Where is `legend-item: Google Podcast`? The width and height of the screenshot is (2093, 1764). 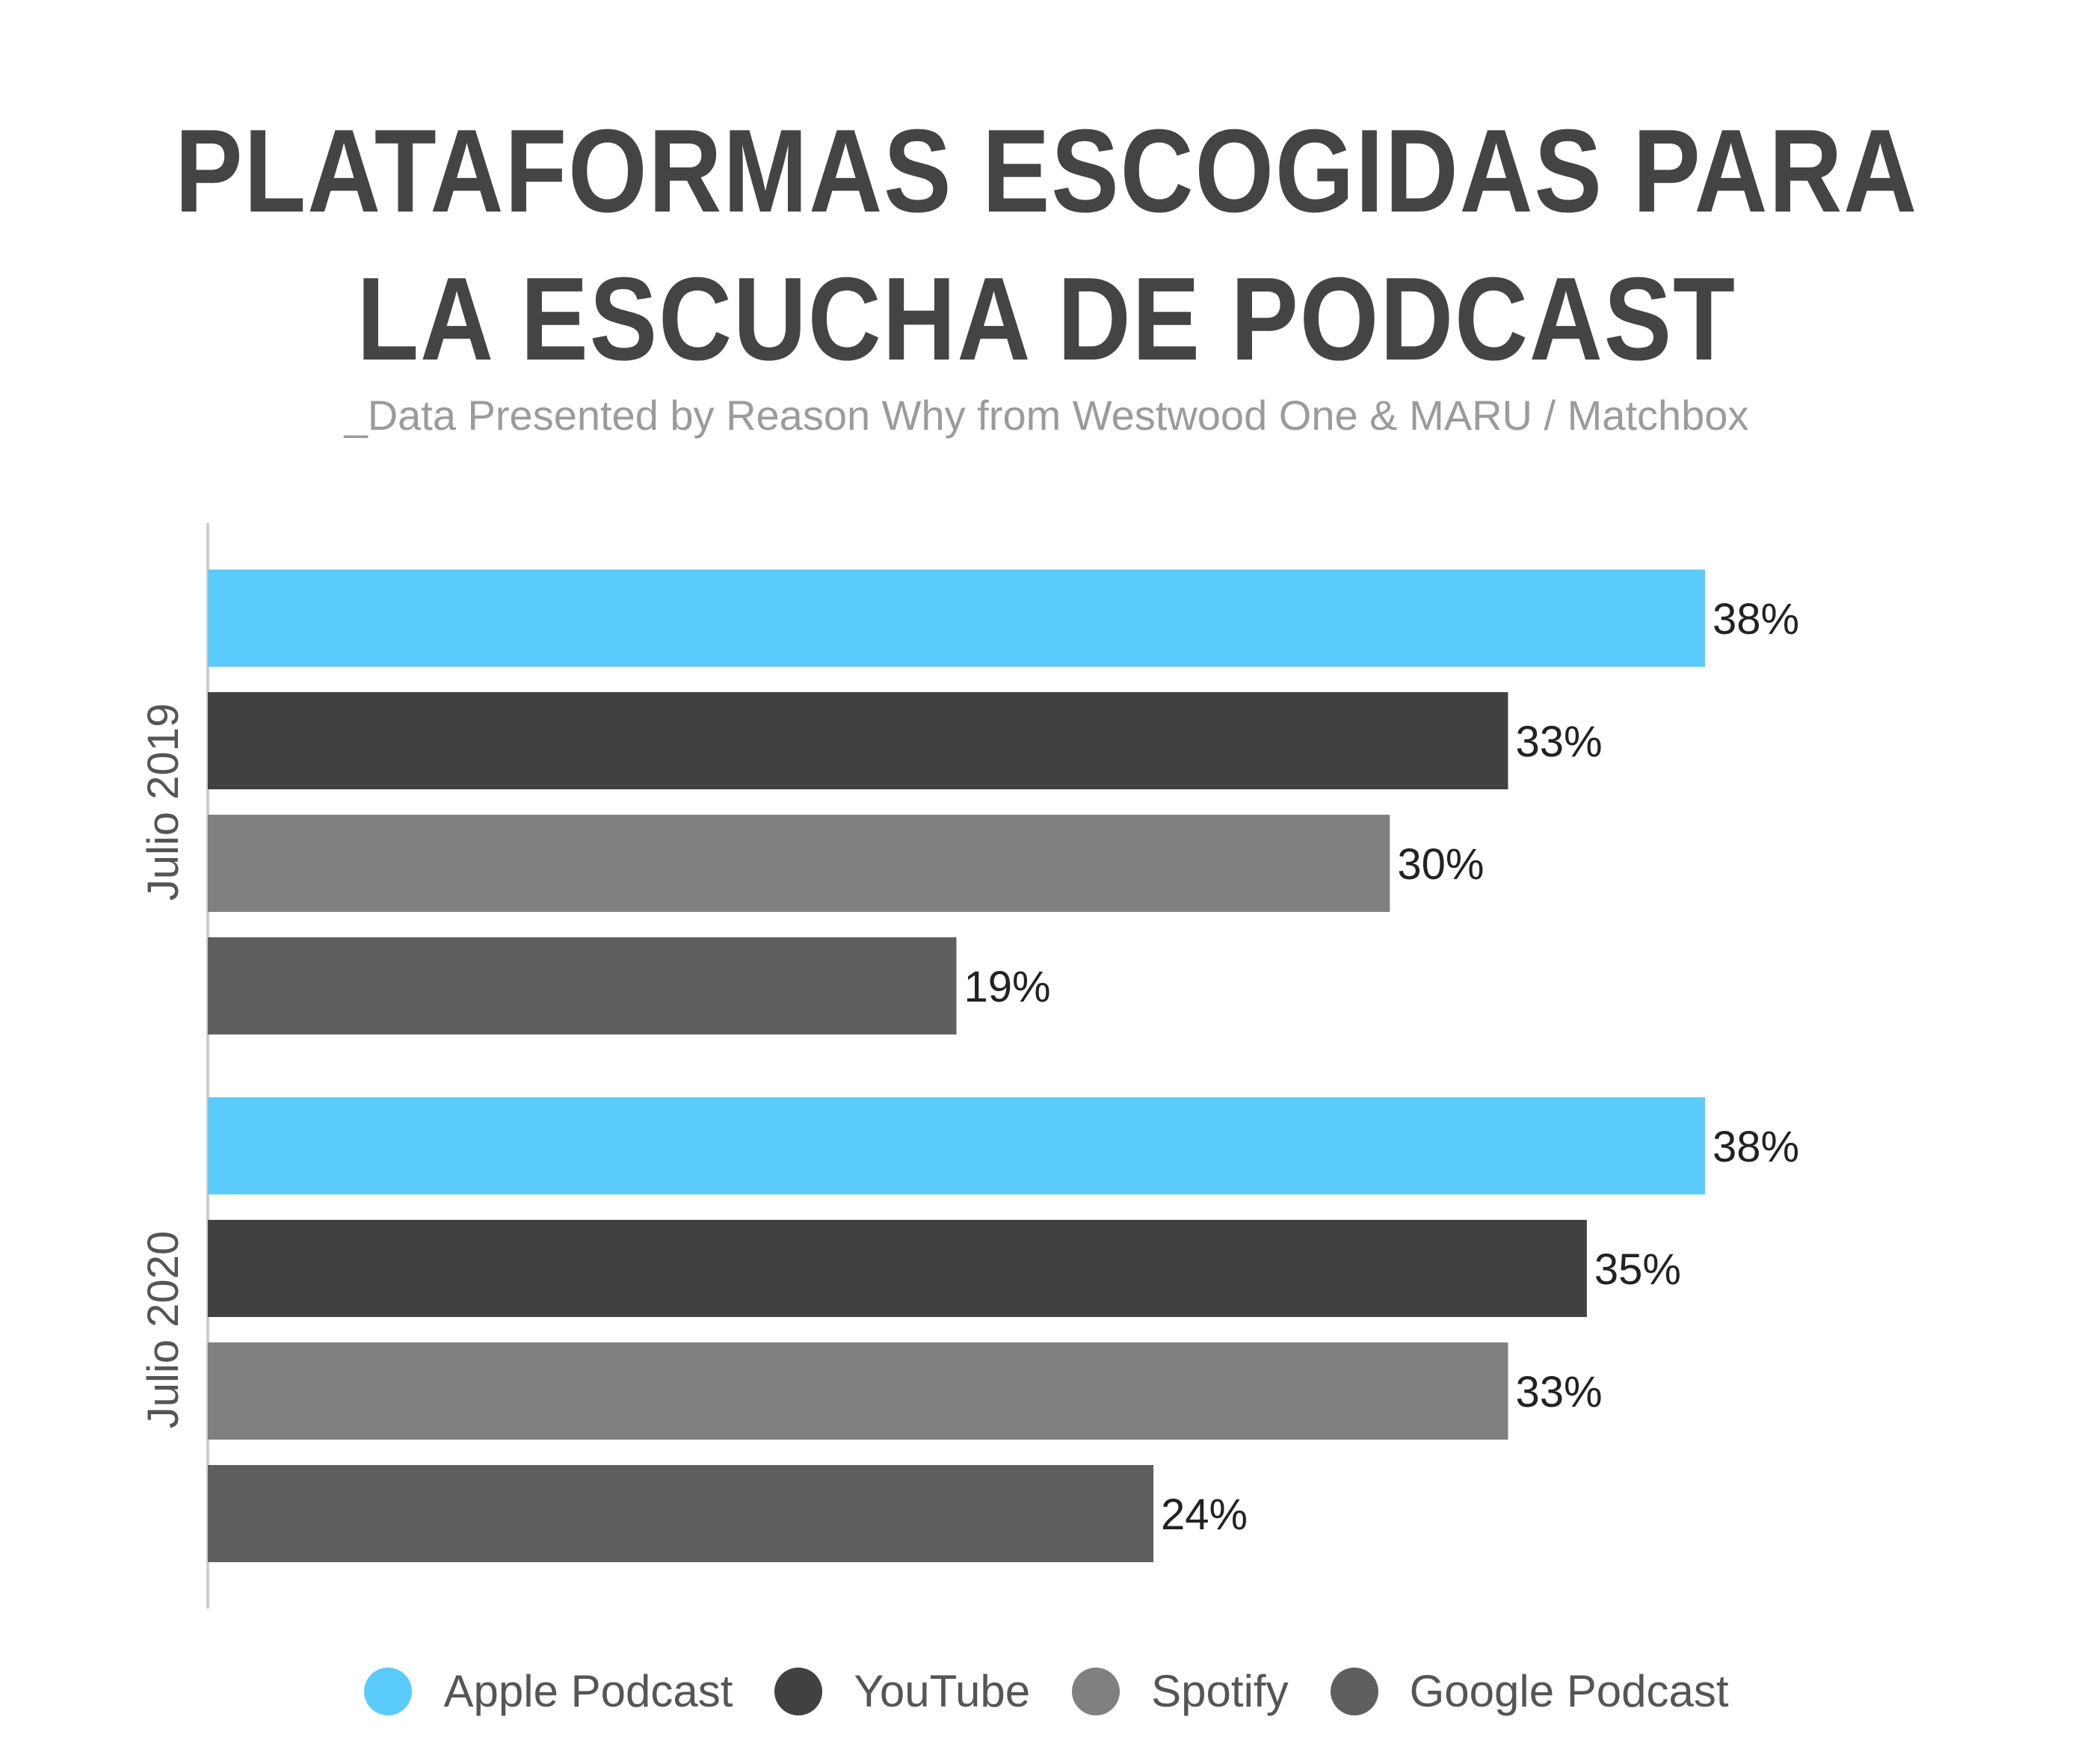 legend-item: Google Podcast is located at coordinates (1530, 1691).